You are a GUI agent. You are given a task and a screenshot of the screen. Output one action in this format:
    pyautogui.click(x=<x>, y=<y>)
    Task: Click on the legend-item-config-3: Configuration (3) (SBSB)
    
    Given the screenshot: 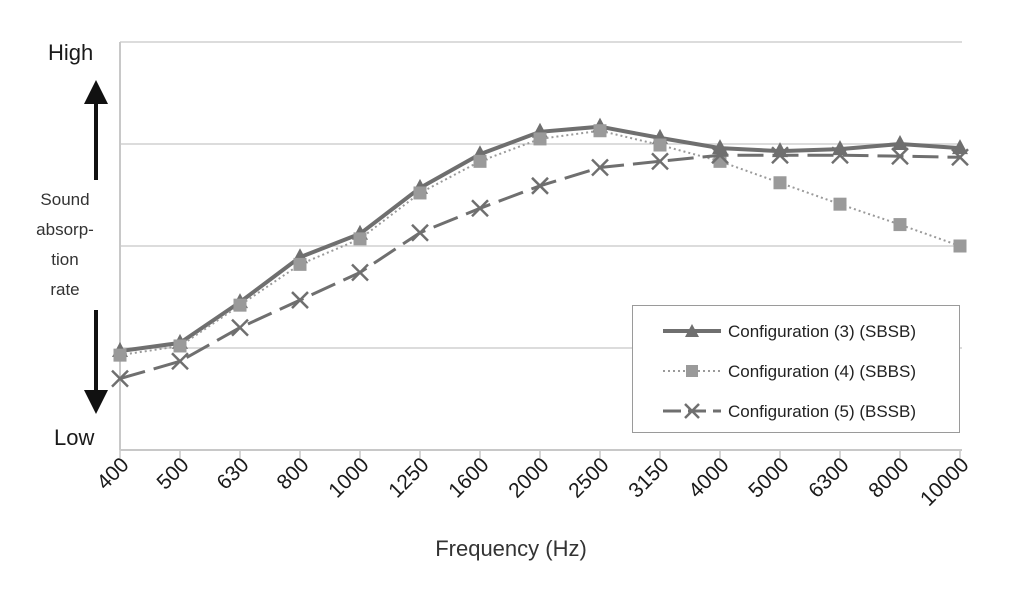 What is the action you would take?
    pyautogui.click(x=796, y=331)
    